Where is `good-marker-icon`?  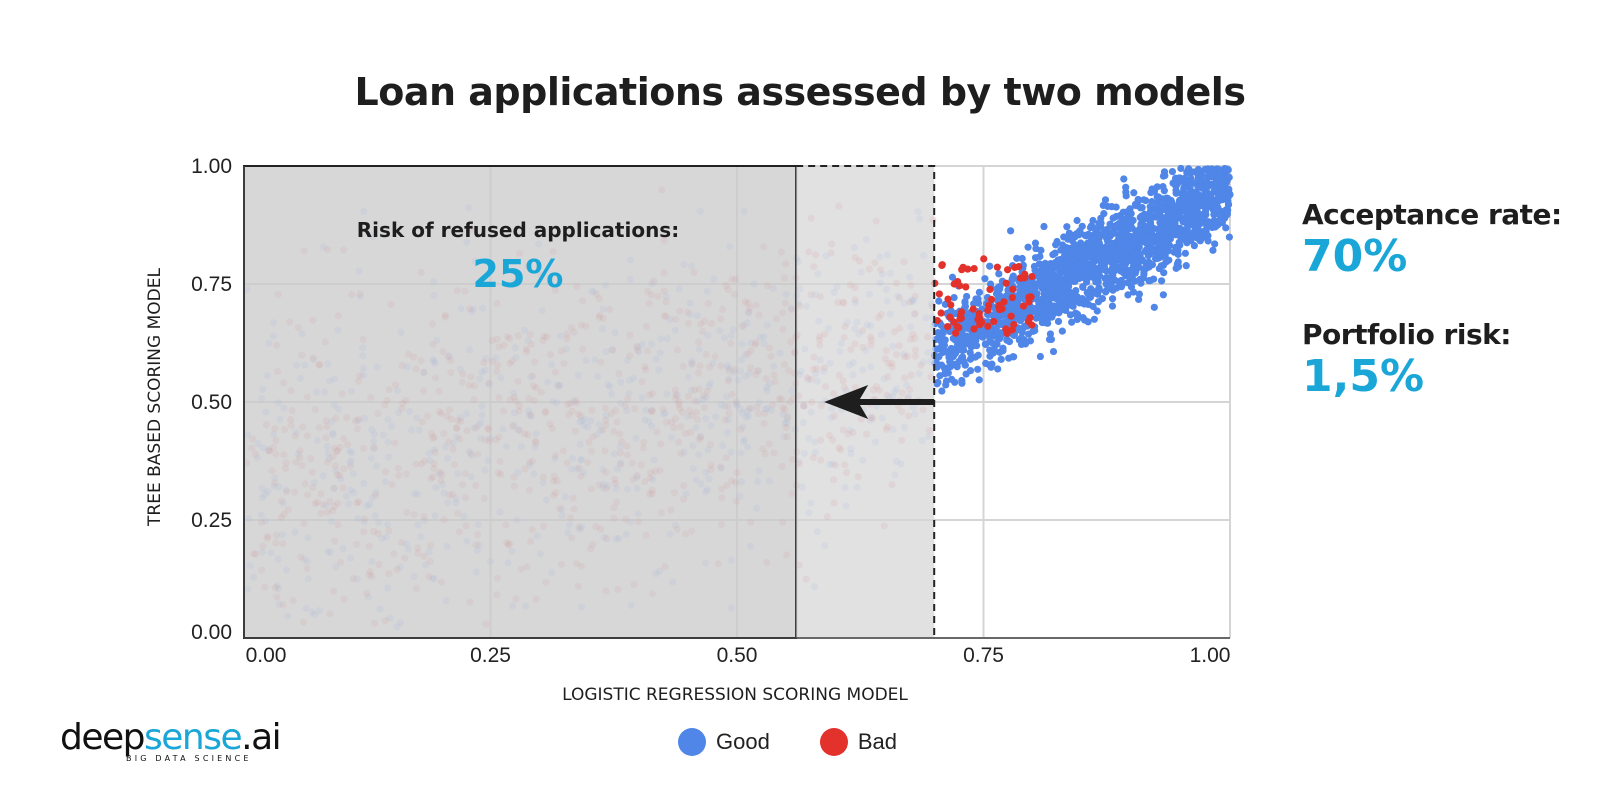
good-marker-icon is located at coordinates (692, 742).